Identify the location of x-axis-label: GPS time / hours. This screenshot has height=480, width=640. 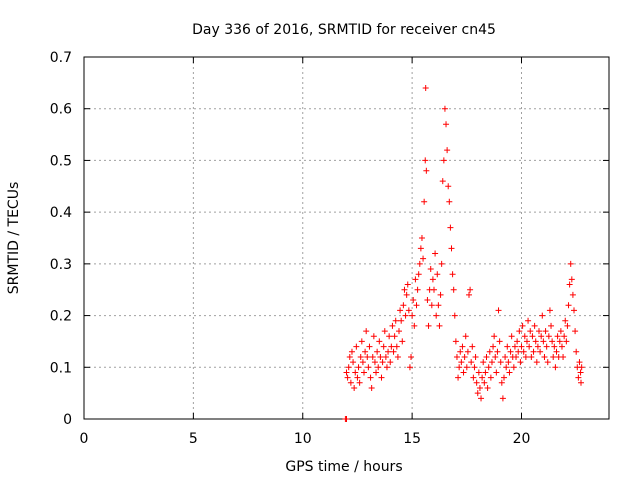
(343, 467).